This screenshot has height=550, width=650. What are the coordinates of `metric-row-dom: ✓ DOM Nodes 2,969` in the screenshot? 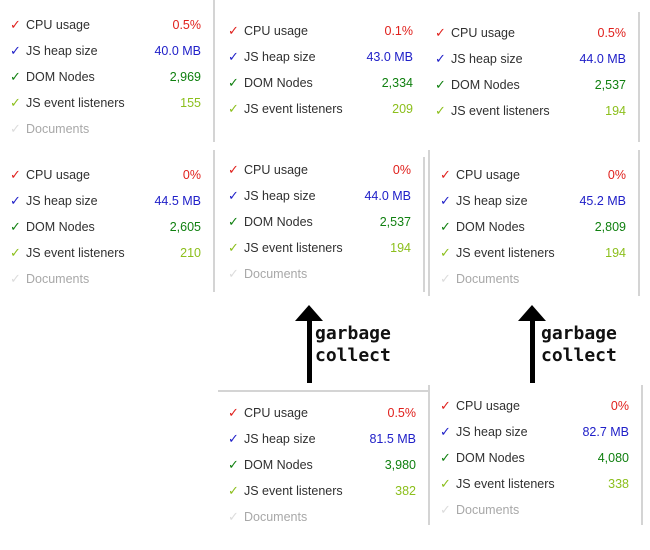 It's located at (106, 77).